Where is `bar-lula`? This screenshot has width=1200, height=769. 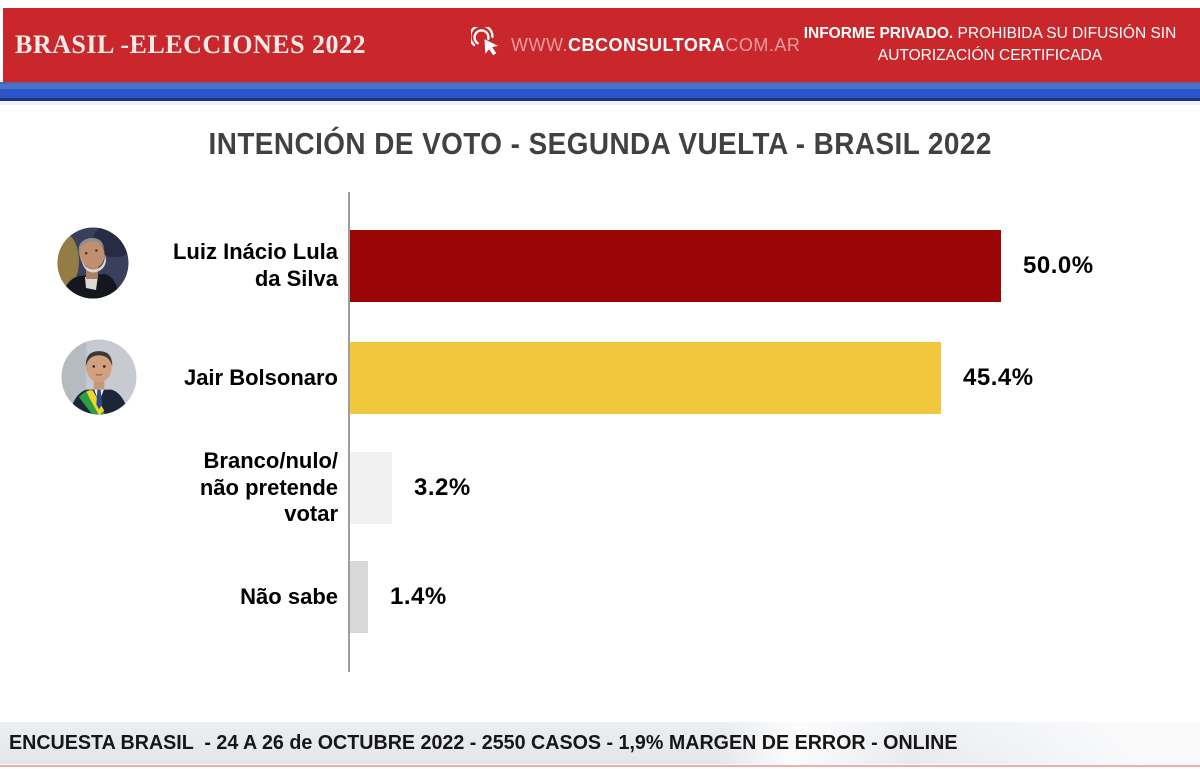
bar-lula is located at coordinates (675, 266).